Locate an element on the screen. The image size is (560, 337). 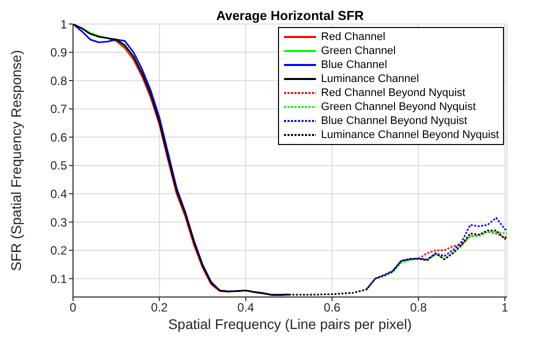
x-tick-label: 0.2 is located at coordinates (159, 307).